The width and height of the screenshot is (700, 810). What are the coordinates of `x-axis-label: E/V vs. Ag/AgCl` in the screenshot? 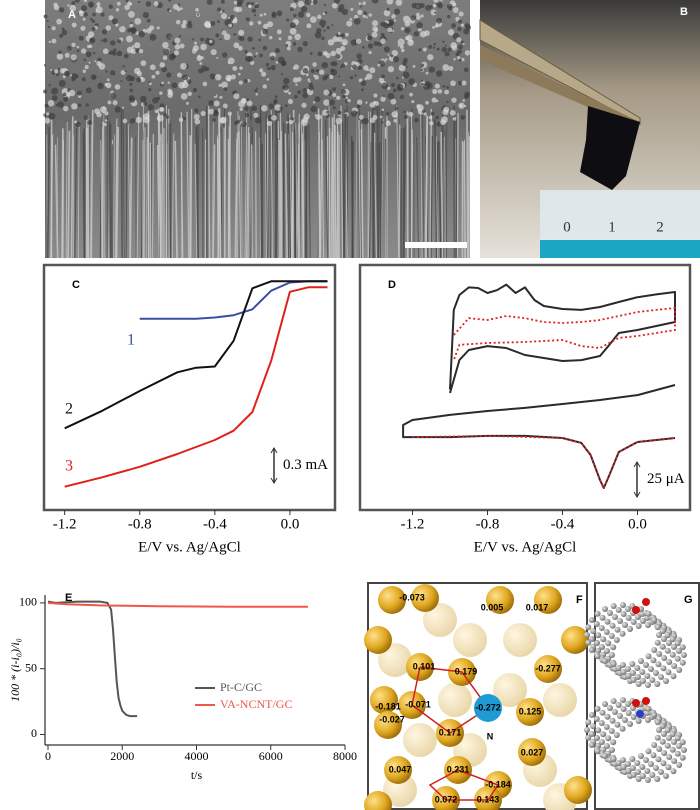 It's located at (189, 547).